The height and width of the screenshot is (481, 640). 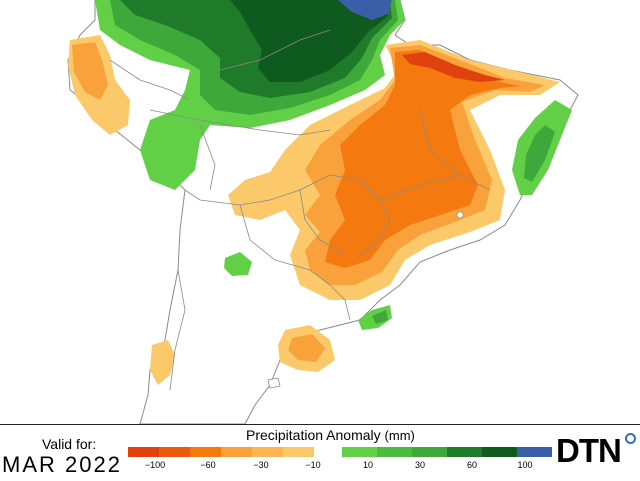 I want to click on legend-tick-label: 30, so click(x=420, y=465).